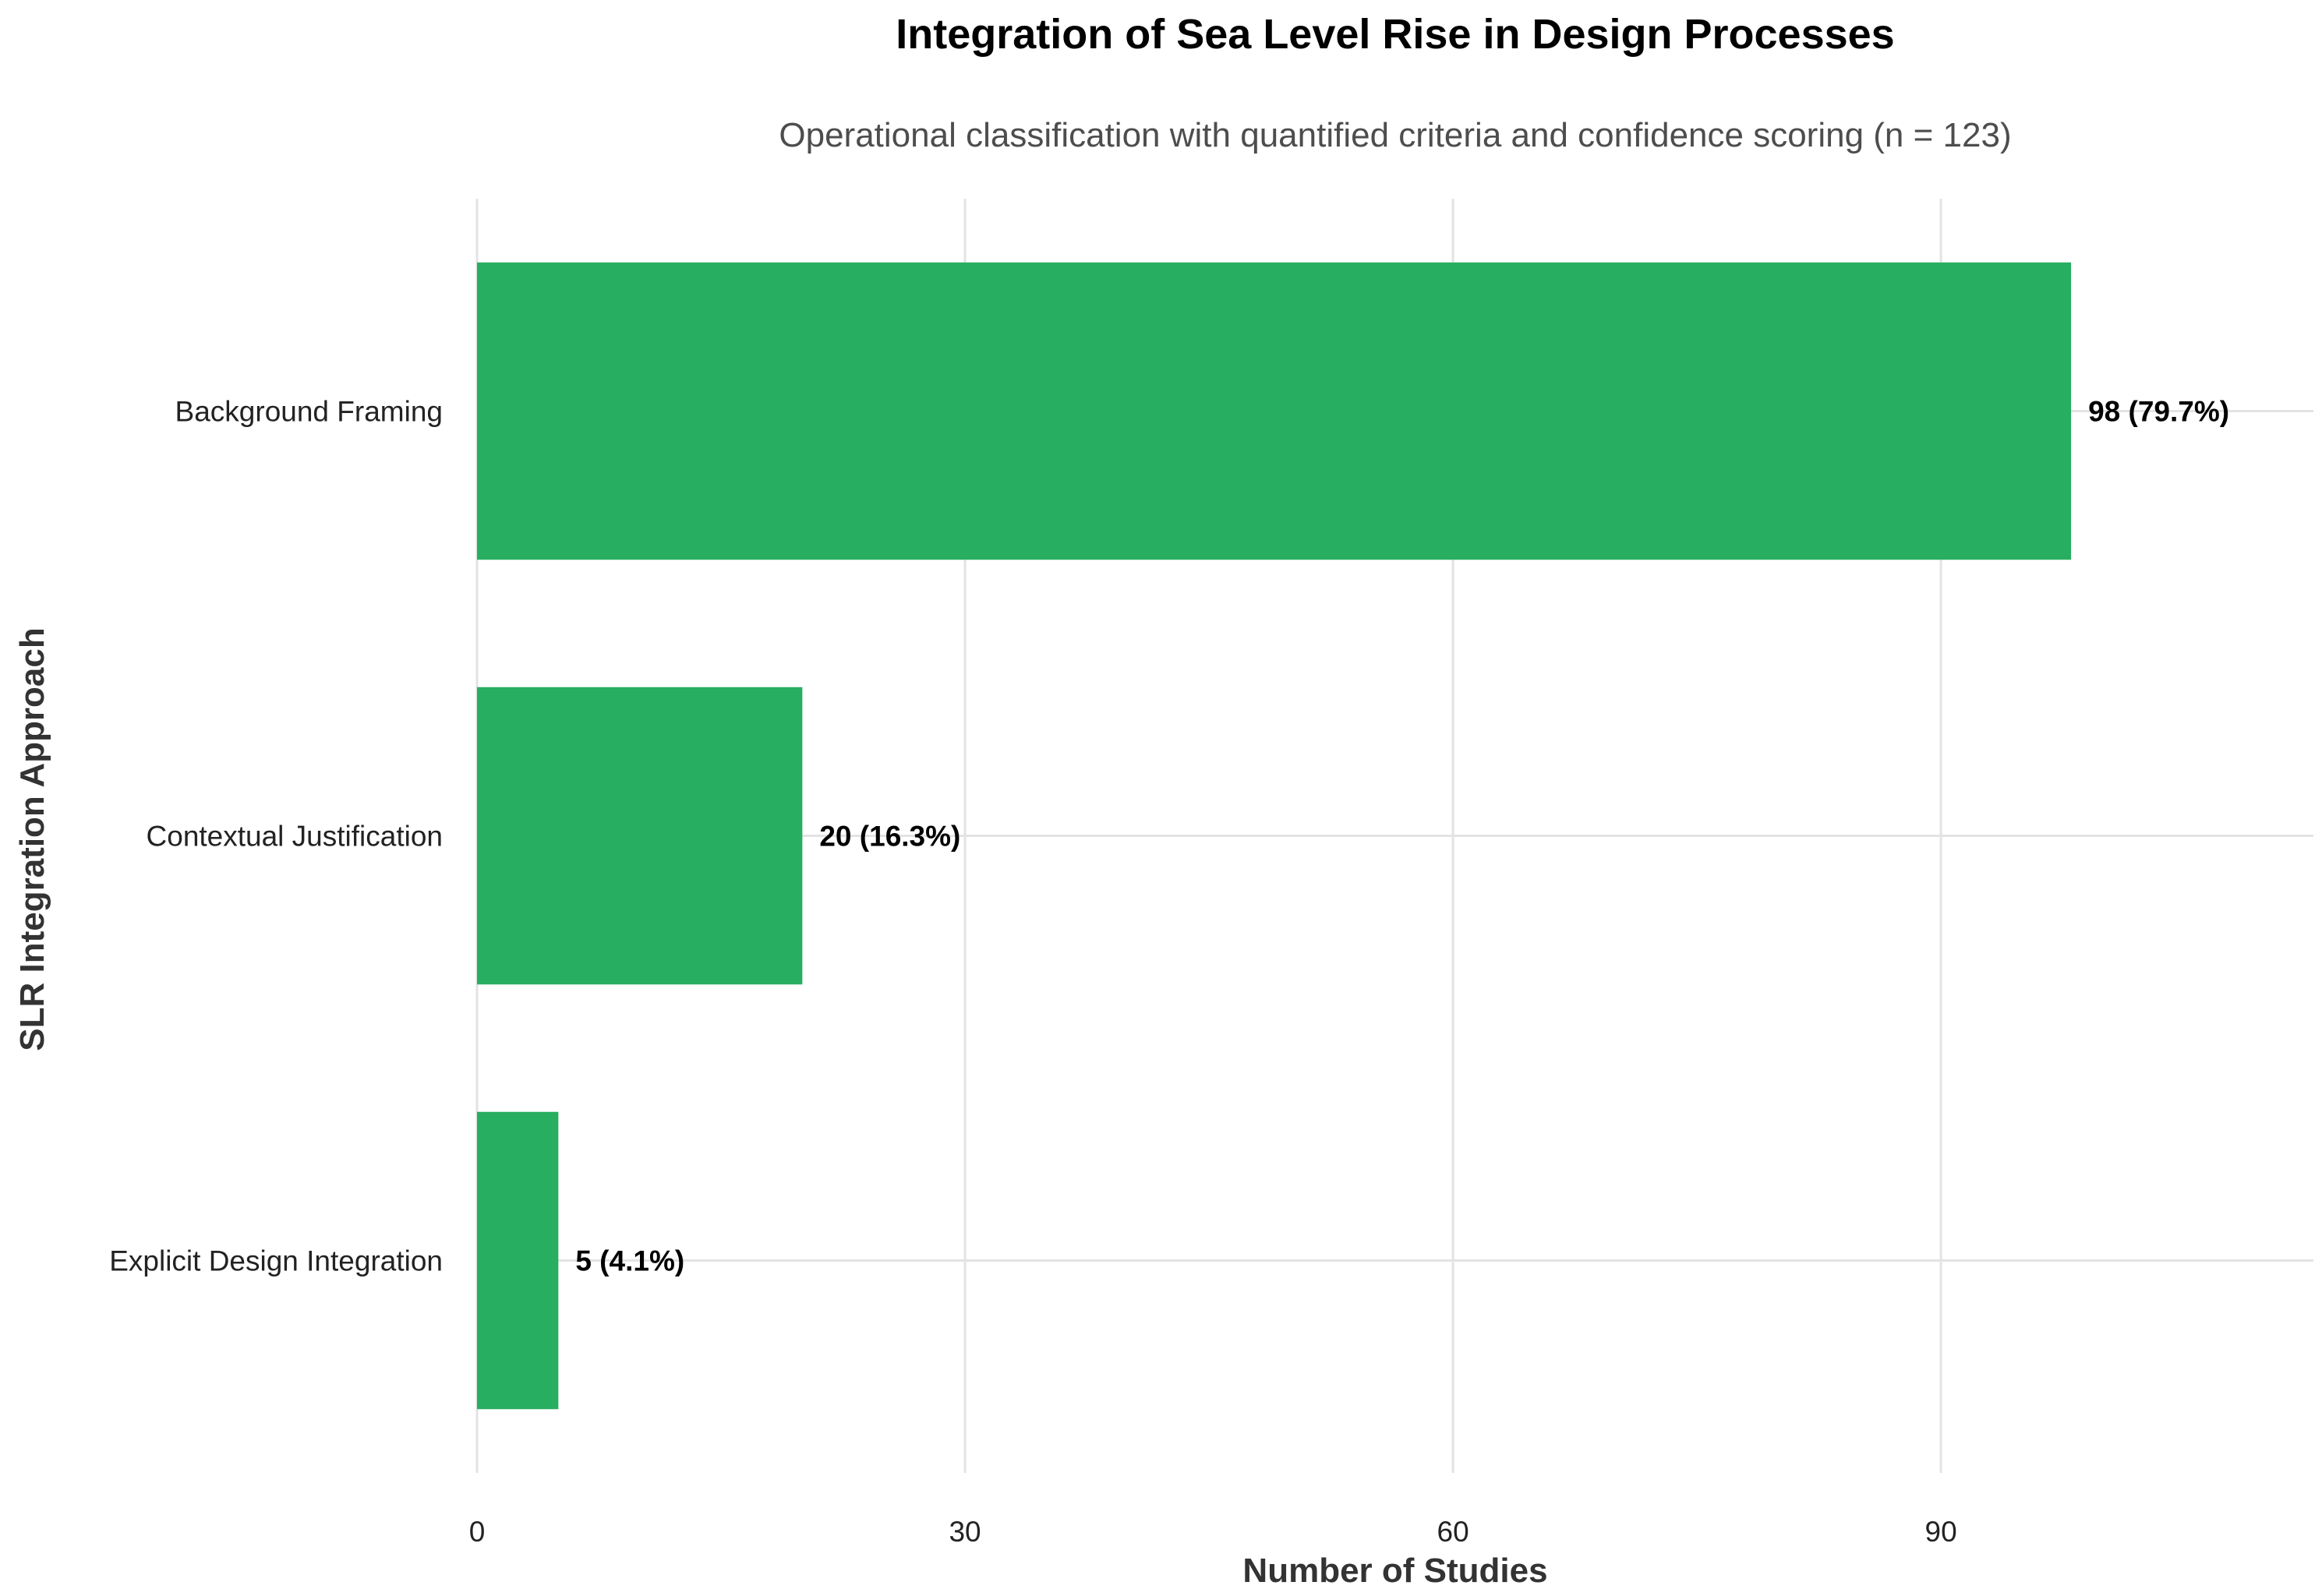 The image size is (2322, 1596). I want to click on x-tick-label: 90, so click(1941, 1532).